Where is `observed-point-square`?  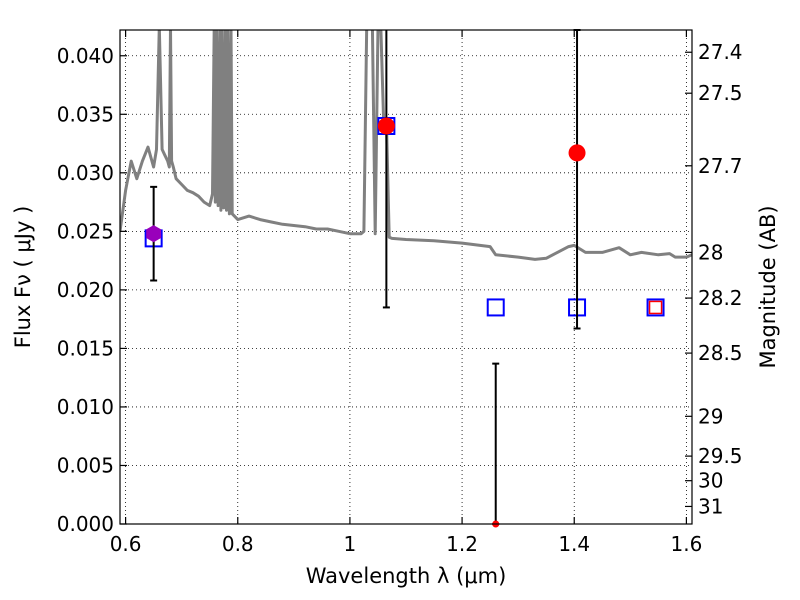 observed-point-square is located at coordinates (655, 307).